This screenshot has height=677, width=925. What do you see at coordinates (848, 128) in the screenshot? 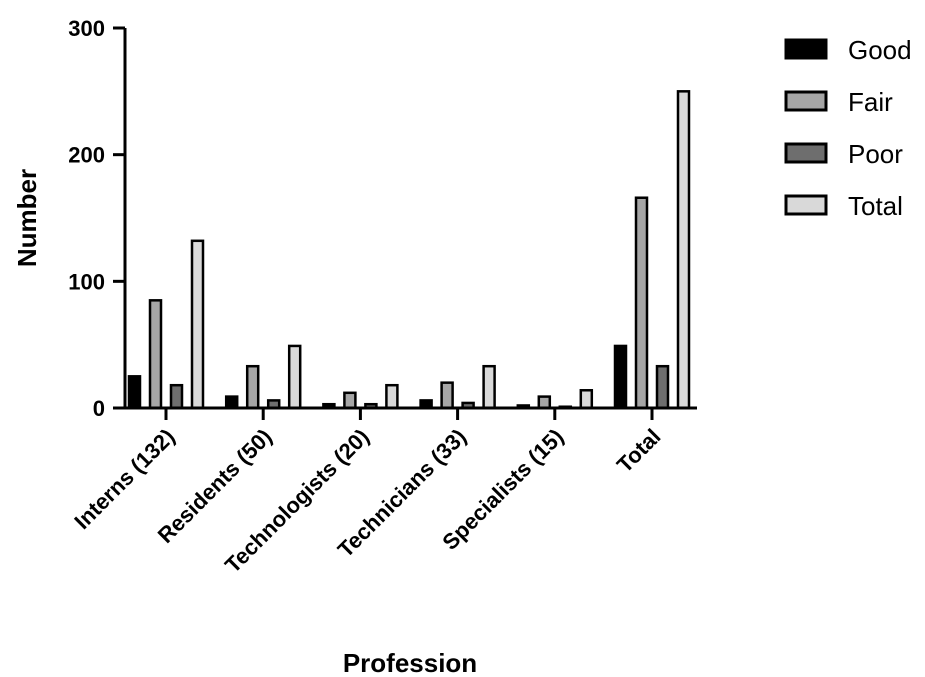
I see `legend: Good Fair Poor Total` at bounding box center [848, 128].